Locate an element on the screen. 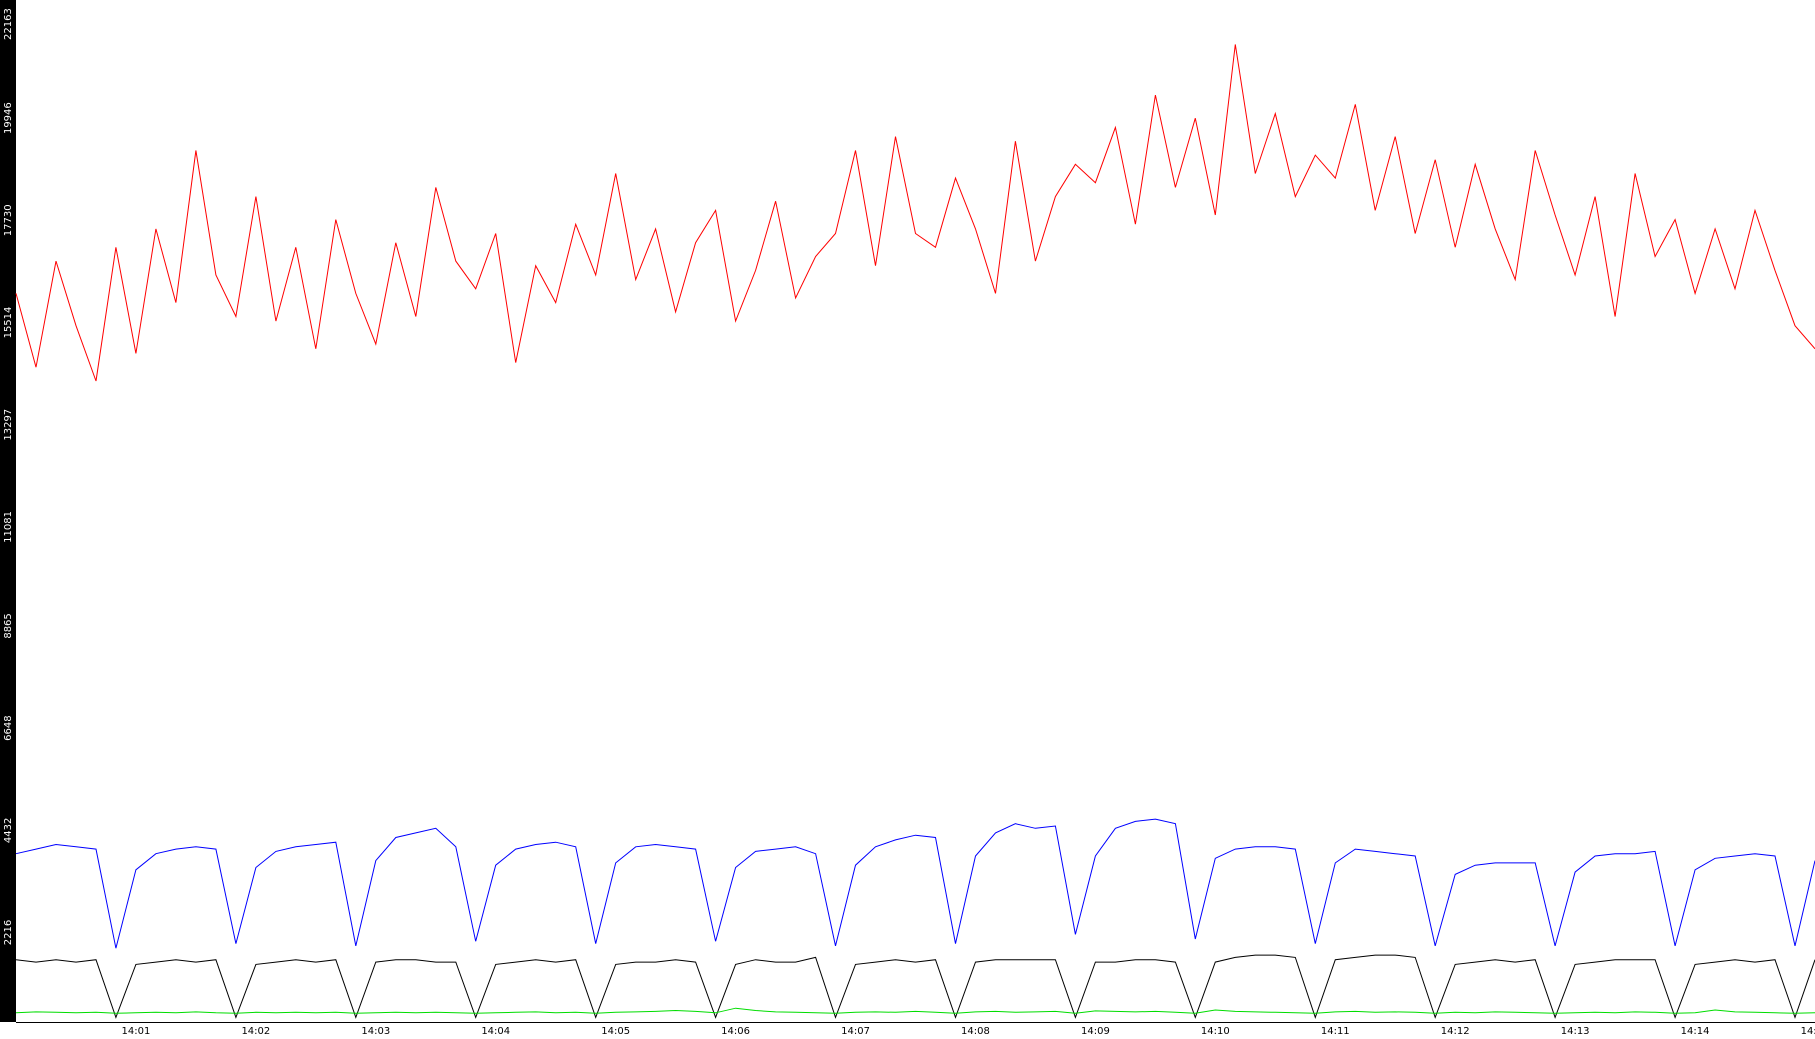 The height and width of the screenshot is (1039, 1815). y-tick-label: 17730 is located at coordinates (8, 220).